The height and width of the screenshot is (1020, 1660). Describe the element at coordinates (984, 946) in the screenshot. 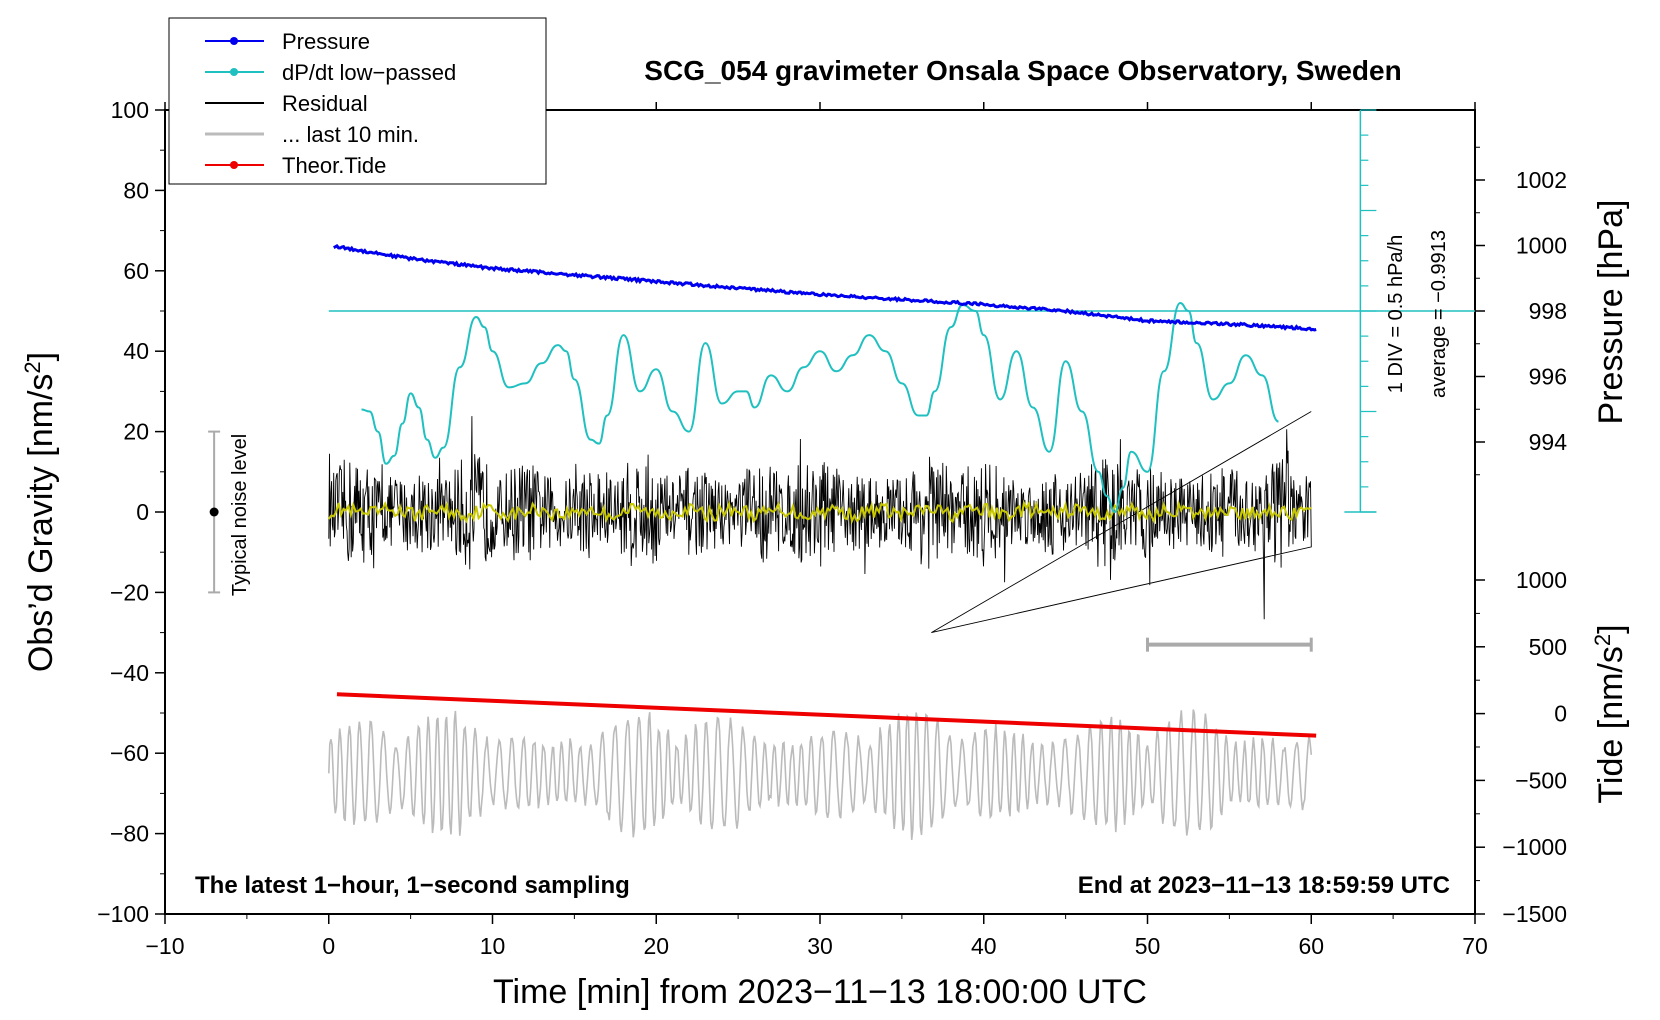

I see `x-tick-label: 40` at that location.